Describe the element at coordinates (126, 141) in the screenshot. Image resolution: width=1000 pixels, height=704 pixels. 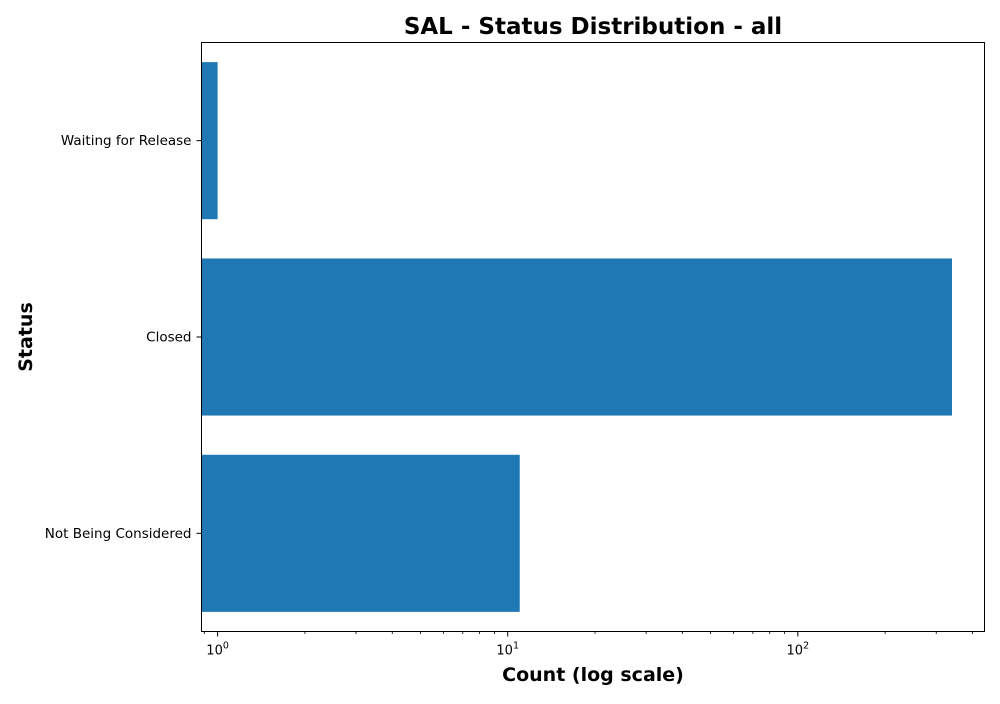
I see `y-tick-label: Waiting for Release` at that location.